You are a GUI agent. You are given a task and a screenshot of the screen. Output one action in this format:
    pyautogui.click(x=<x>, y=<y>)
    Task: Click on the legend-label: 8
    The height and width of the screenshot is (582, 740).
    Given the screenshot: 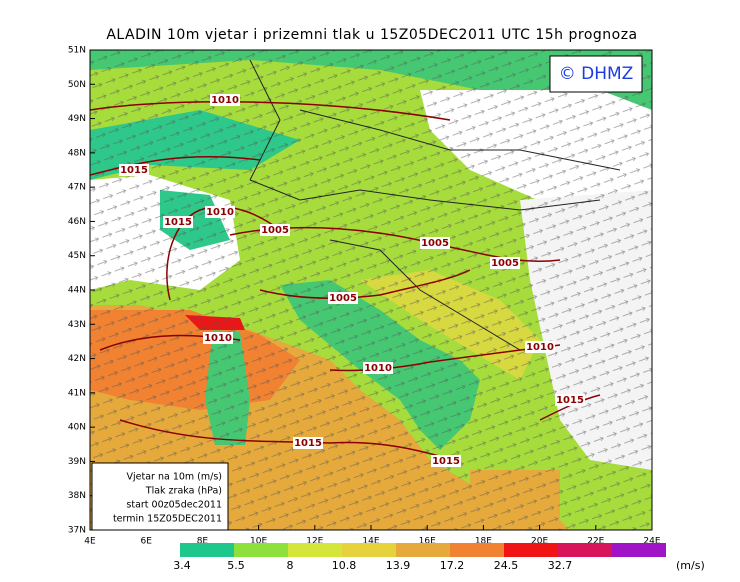 What is the action you would take?
    pyautogui.click(x=290, y=565)
    